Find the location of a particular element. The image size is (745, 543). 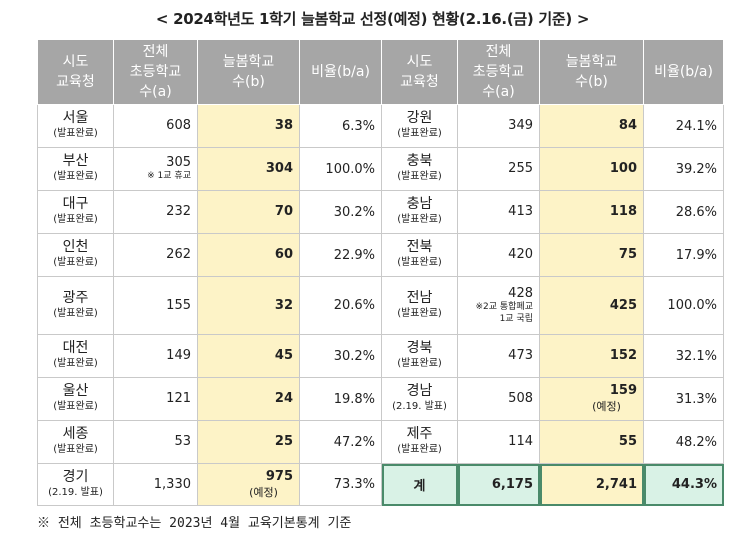

total-cell: 155 is located at coordinates (155, 305).